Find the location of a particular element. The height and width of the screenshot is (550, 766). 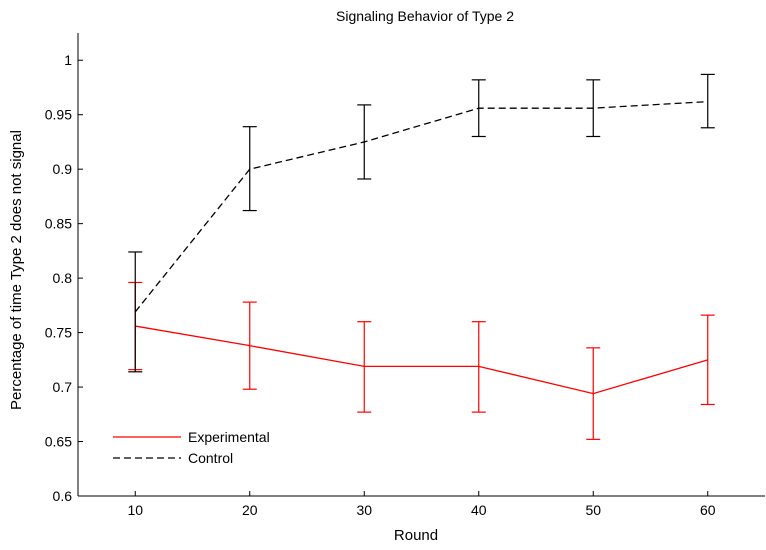

x-tick-label: 30 is located at coordinates (364, 510).